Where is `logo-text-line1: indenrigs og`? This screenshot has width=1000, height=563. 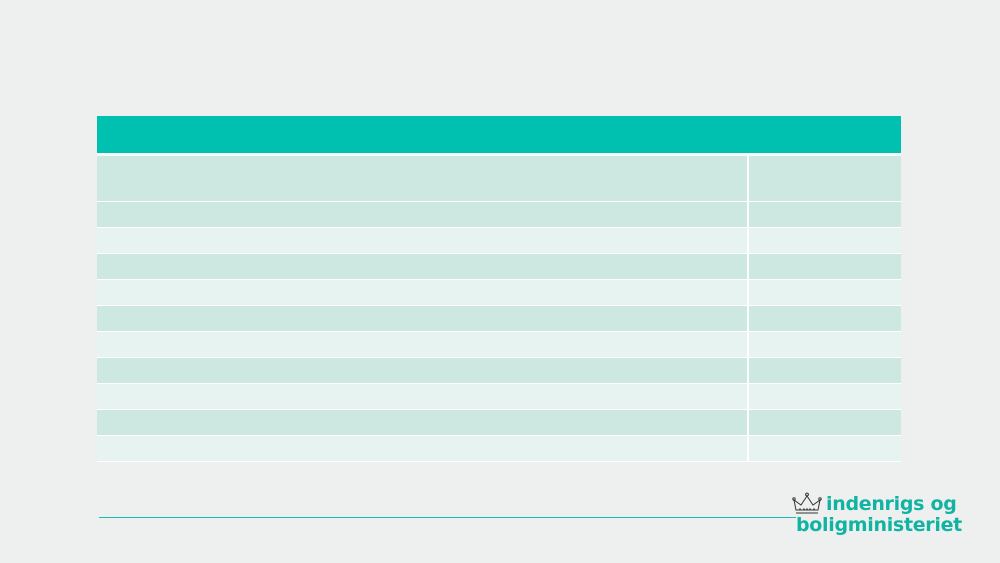 logo-text-line1: indenrigs og is located at coordinates (891, 504).